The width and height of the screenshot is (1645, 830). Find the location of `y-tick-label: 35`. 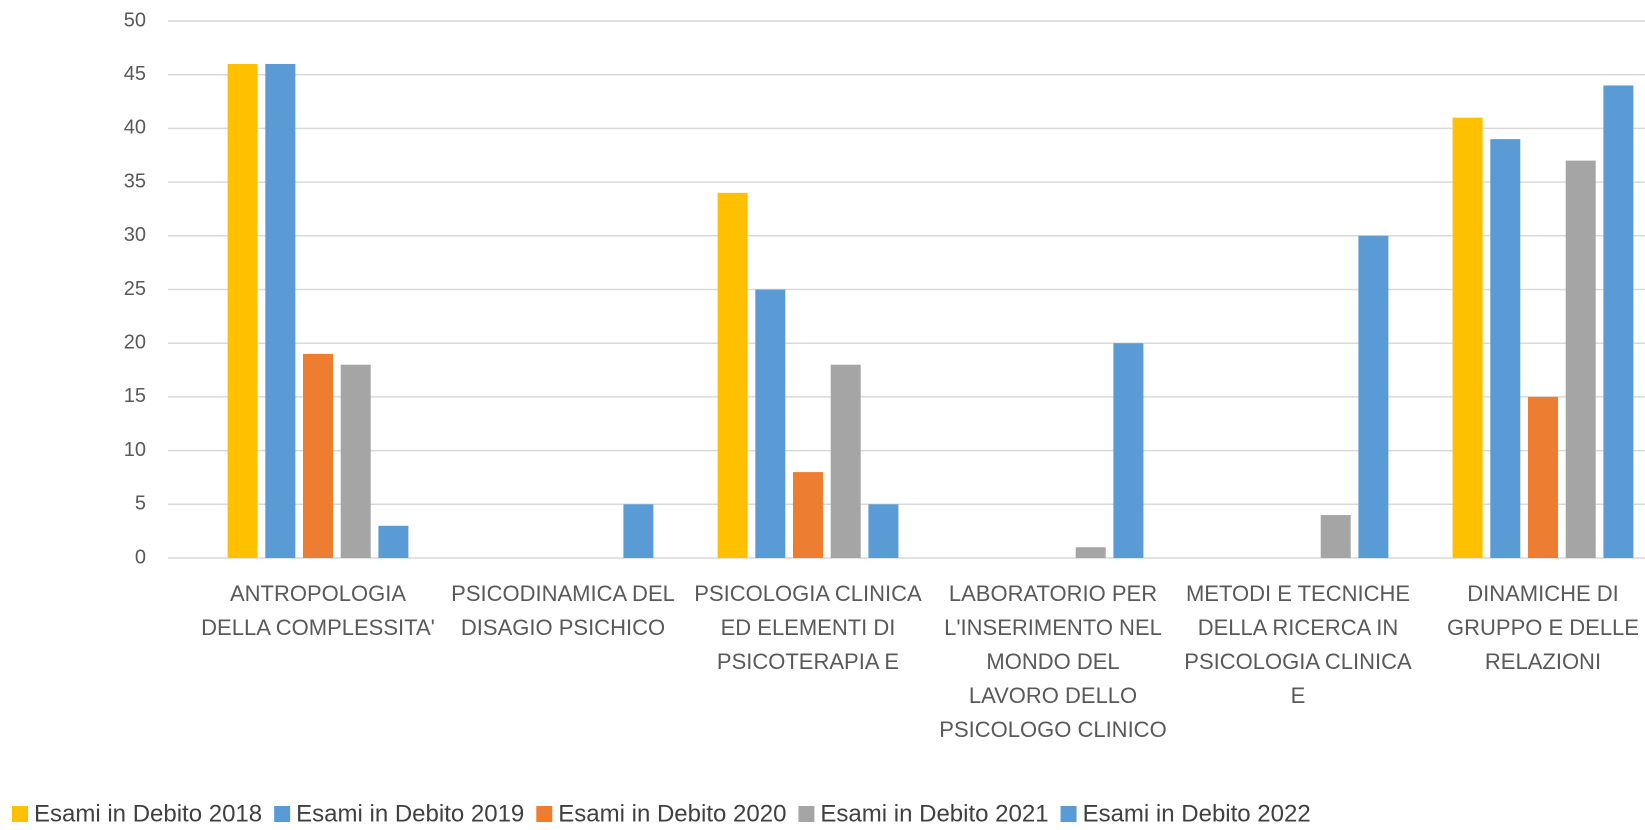

y-tick-label: 35 is located at coordinates (135, 181).